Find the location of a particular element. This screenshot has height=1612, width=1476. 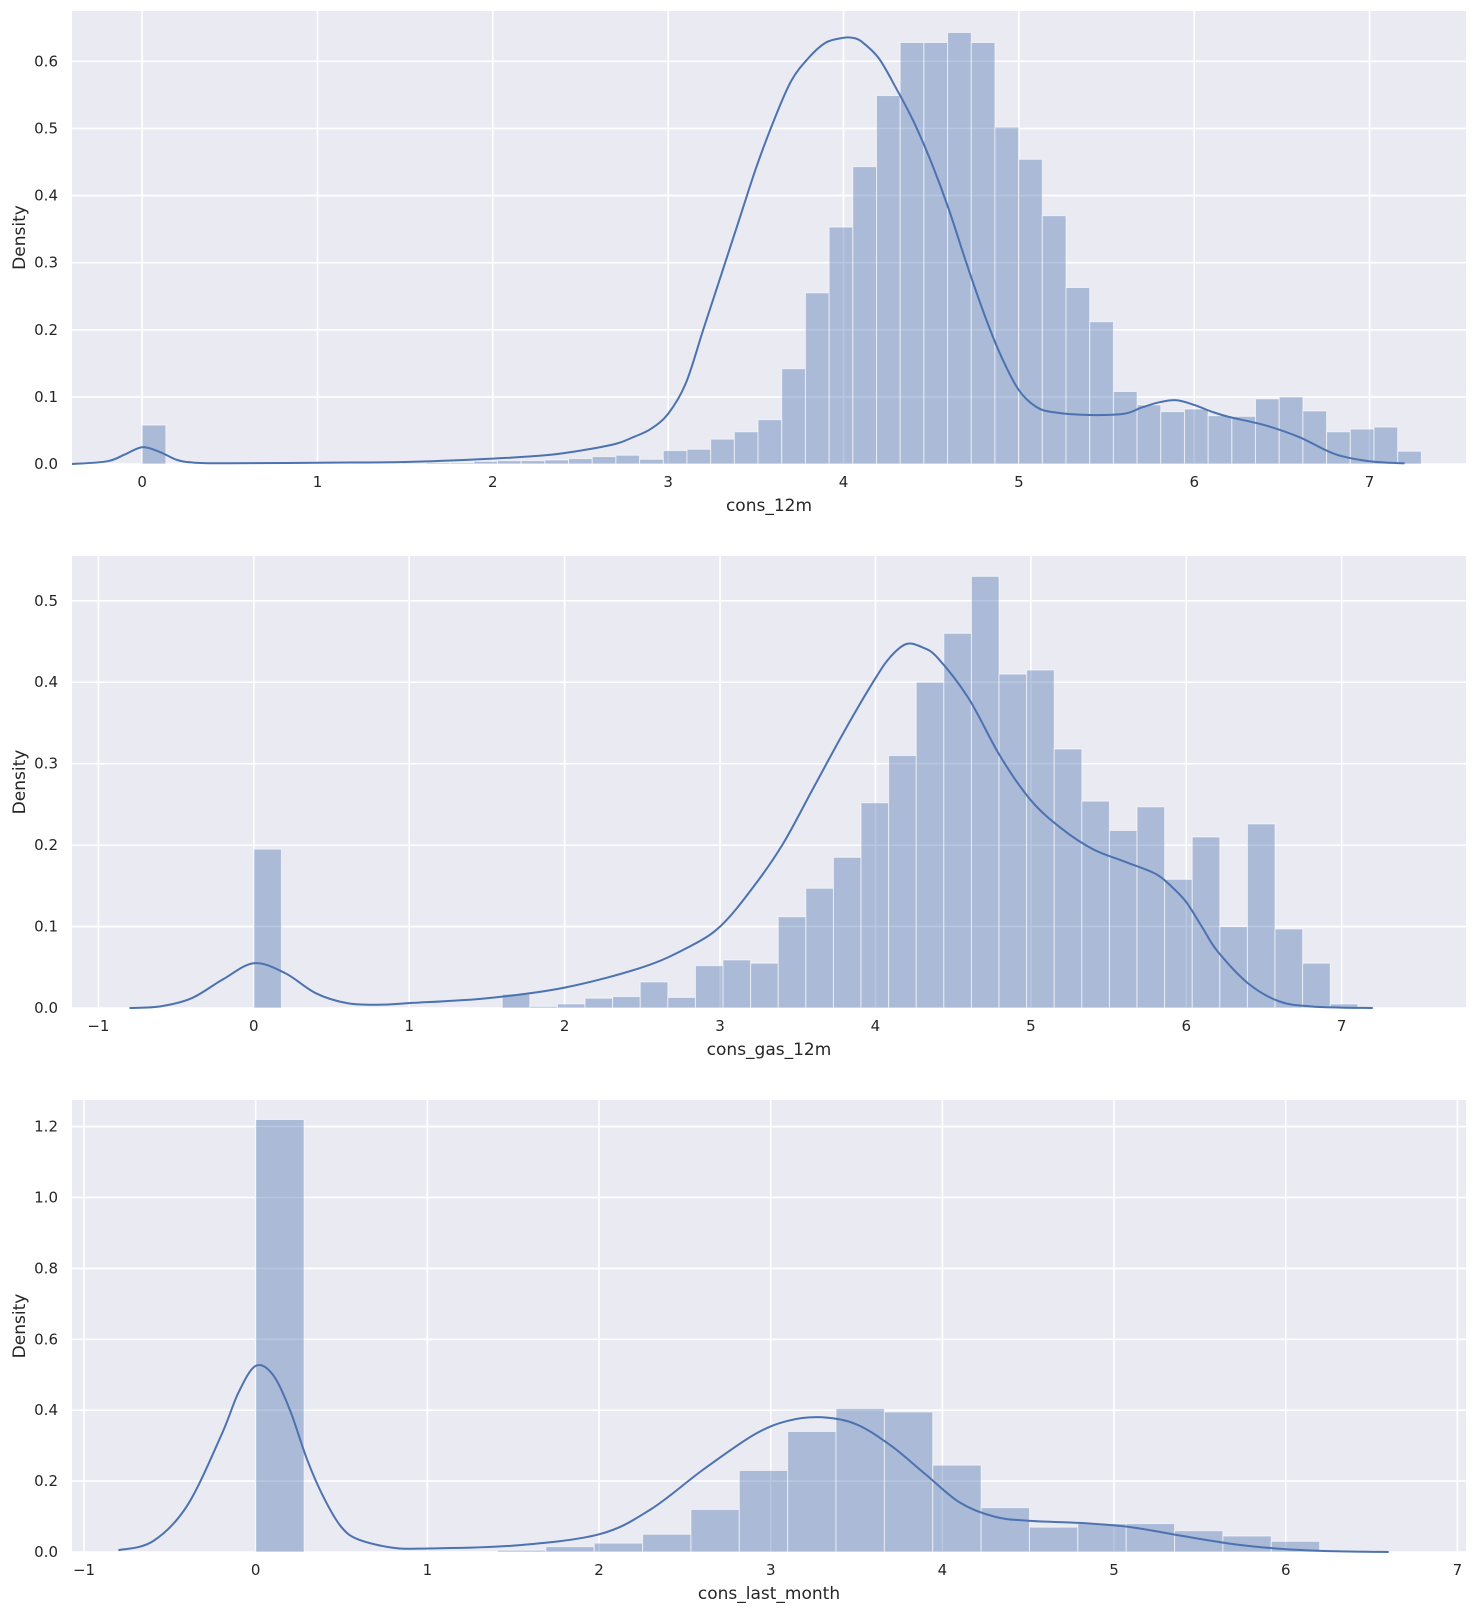

y-tick-label: 1.2 is located at coordinates (46, 1127).